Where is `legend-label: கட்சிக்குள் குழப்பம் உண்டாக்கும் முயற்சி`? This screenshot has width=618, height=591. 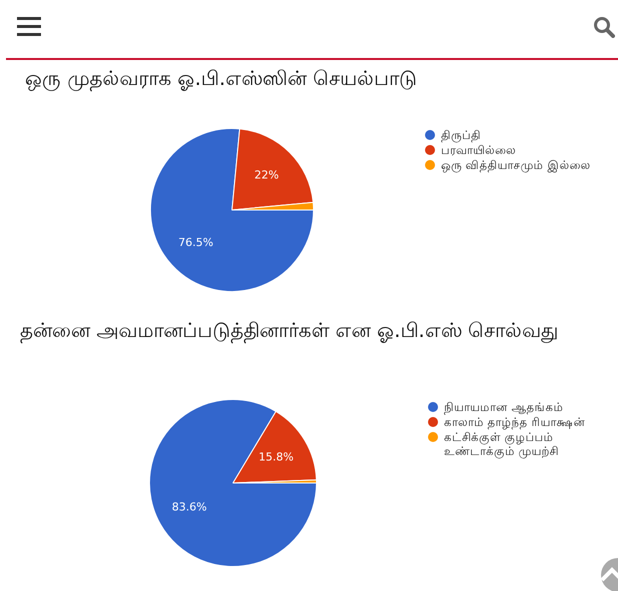
legend-label: கட்சிக்குள் குழப்பம் உண்டாக்கும் முயற்சி is located at coordinates (501, 444).